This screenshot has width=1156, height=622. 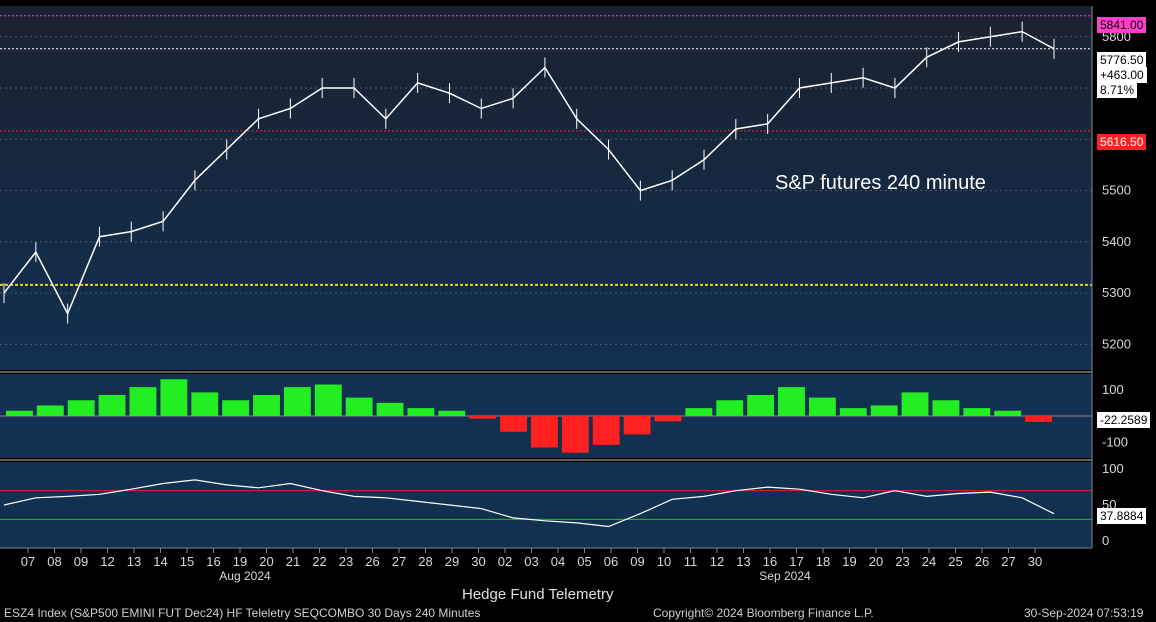 What do you see at coordinates (880, 183) in the screenshot?
I see `chart-annotation: S&P futures 240 minute` at bounding box center [880, 183].